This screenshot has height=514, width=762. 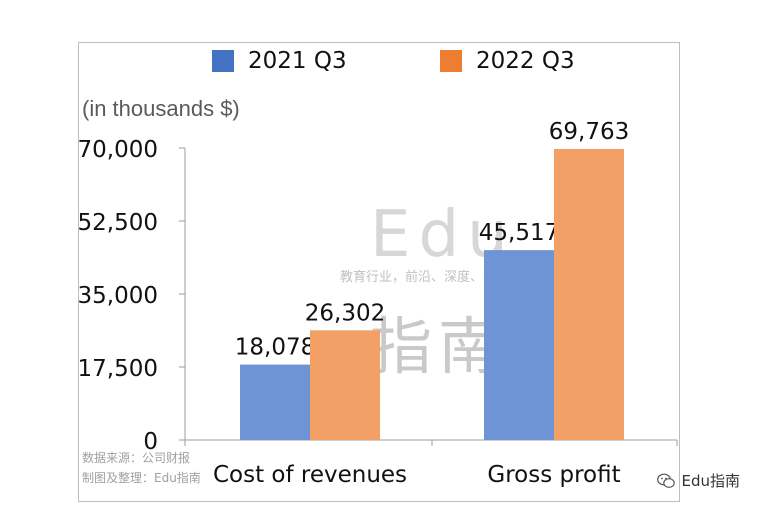 I want to click on legend-label-2021: 2021 Q3, so click(x=297, y=61).